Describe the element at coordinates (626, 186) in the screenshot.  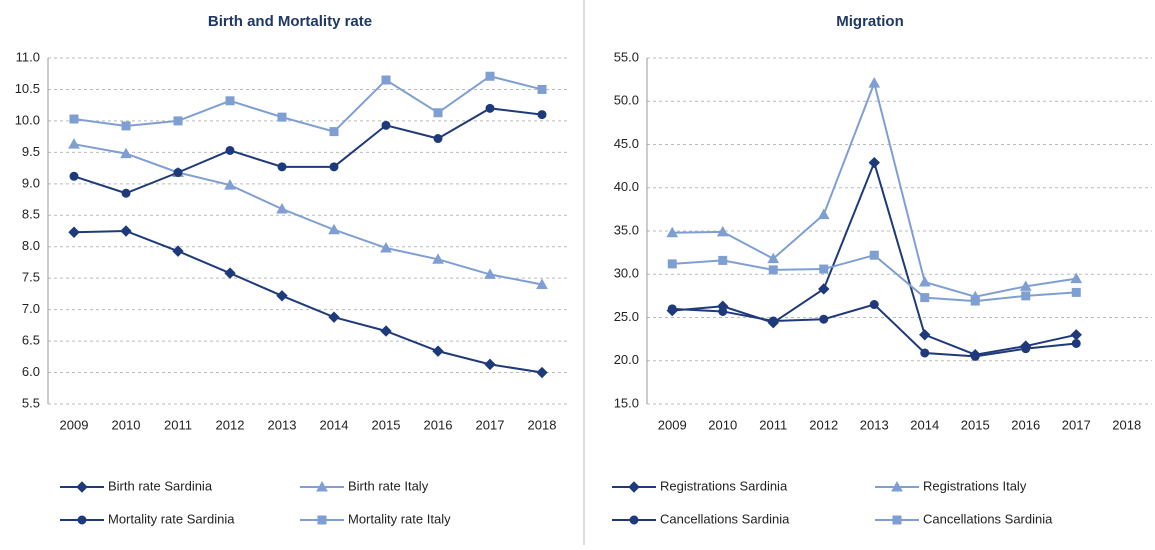
I see `y-tick-label: 40.0` at that location.